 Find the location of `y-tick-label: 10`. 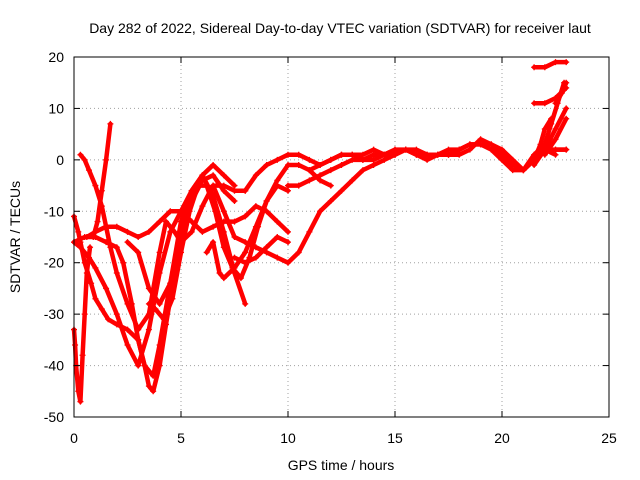

y-tick-label: 10 is located at coordinates (56, 108).